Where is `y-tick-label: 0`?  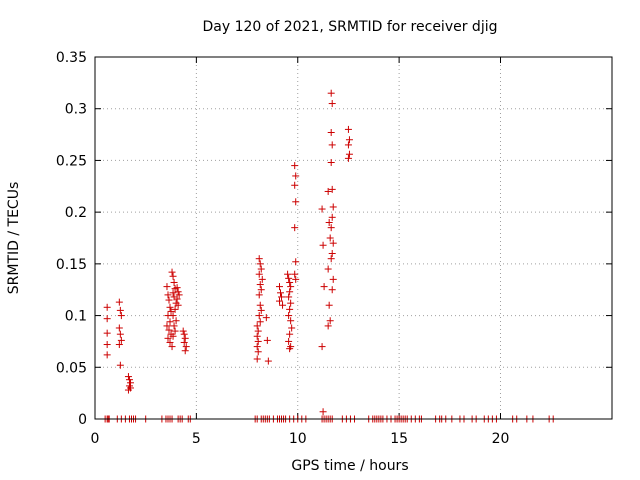
y-tick-label: 0 is located at coordinates (82, 420).